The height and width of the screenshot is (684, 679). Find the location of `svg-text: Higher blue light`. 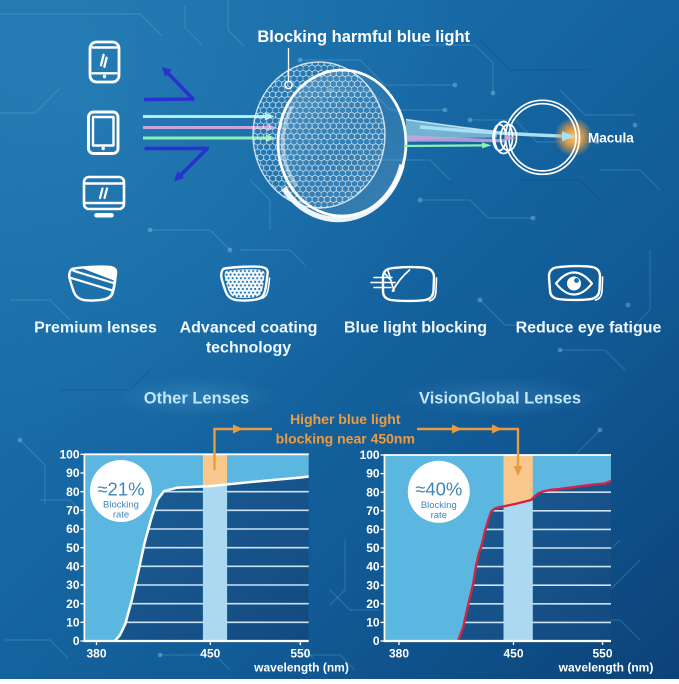

svg-text: Higher blue light is located at coordinates (345, 419).